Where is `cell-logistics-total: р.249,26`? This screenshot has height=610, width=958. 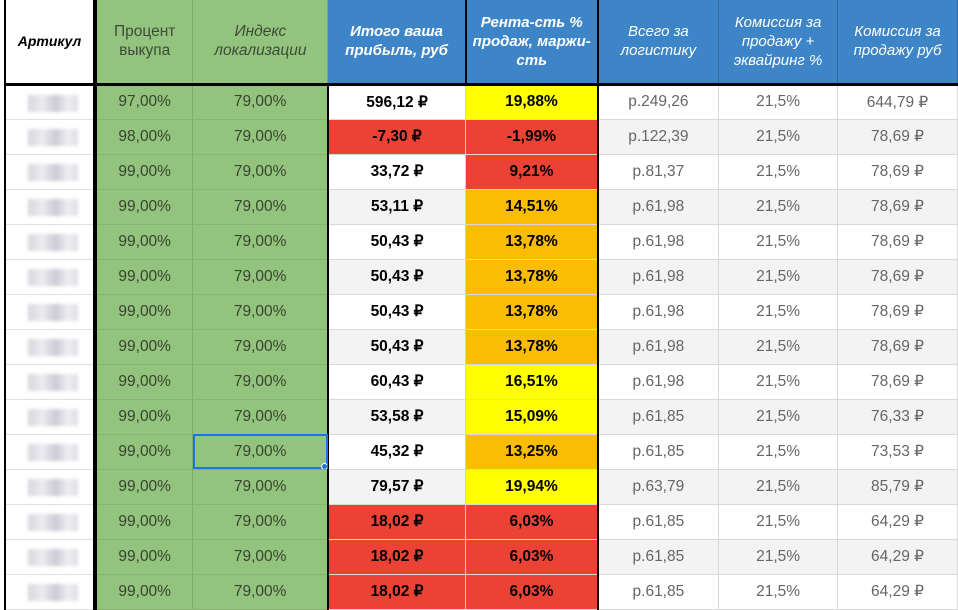 cell-logistics-total: р.249,26 is located at coordinates (658, 102).